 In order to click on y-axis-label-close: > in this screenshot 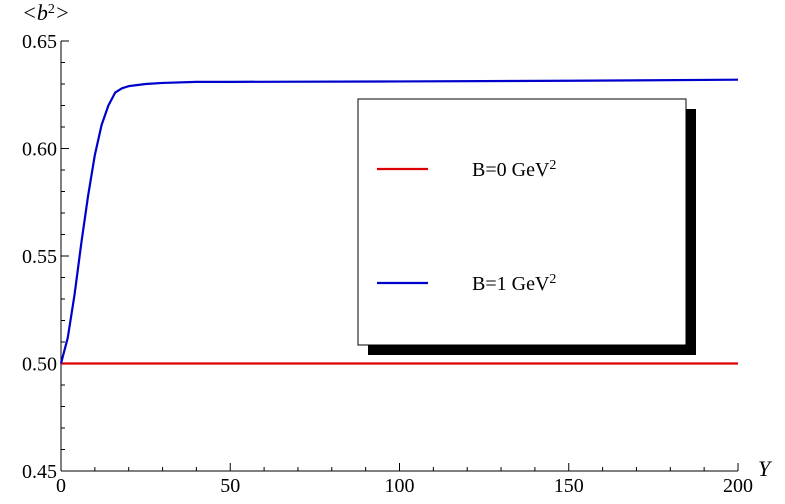, I will do `click(62, 12)`.